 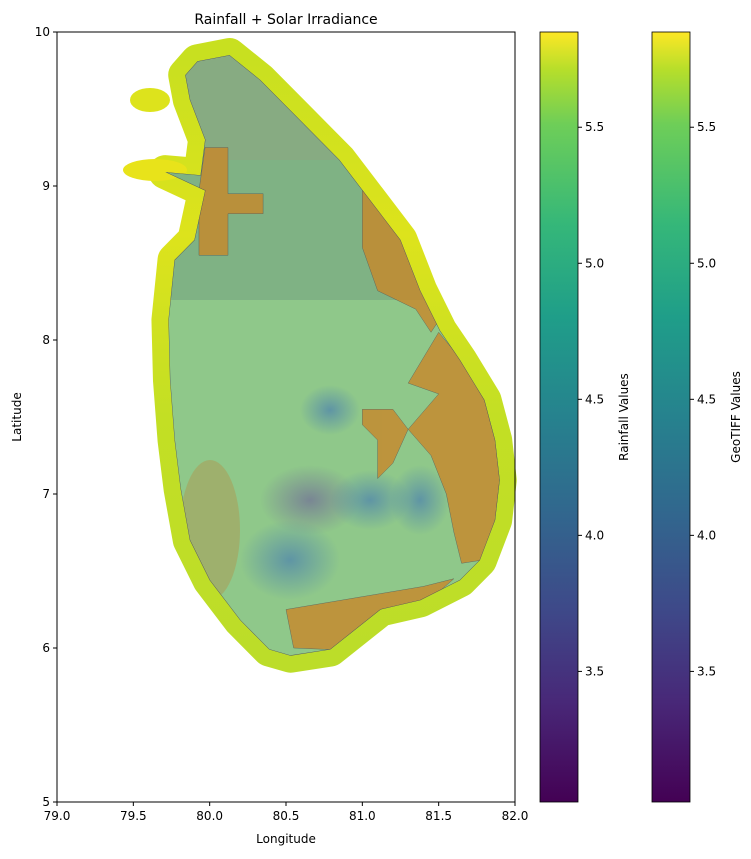 What do you see at coordinates (57, 816) in the screenshot?
I see `x-tick-label: 79.0` at bounding box center [57, 816].